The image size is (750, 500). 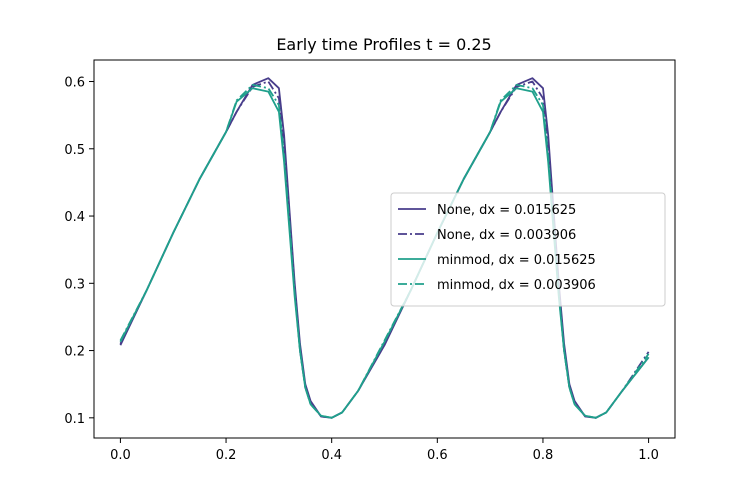 I want to click on x-tick-label: 0.0, so click(x=120, y=455).